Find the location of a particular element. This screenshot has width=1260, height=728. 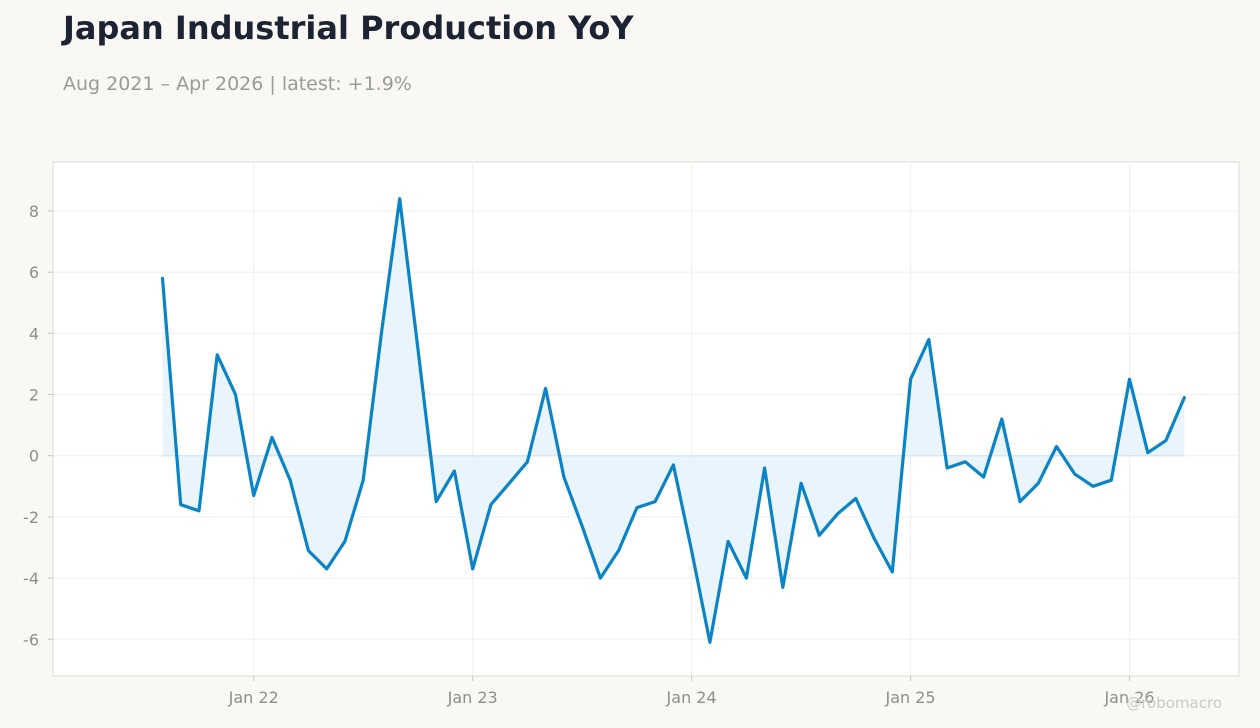

chart-title: Japan Industrial Production YoY is located at coordinates (348, 28).